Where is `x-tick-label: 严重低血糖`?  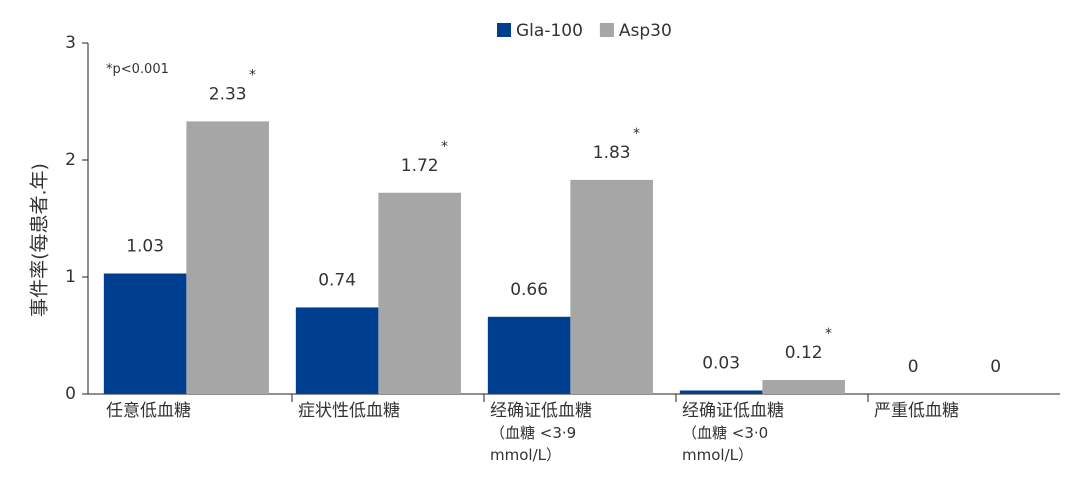 x-tick-label: 严重低血糖 is located at coordinates (916, 411).